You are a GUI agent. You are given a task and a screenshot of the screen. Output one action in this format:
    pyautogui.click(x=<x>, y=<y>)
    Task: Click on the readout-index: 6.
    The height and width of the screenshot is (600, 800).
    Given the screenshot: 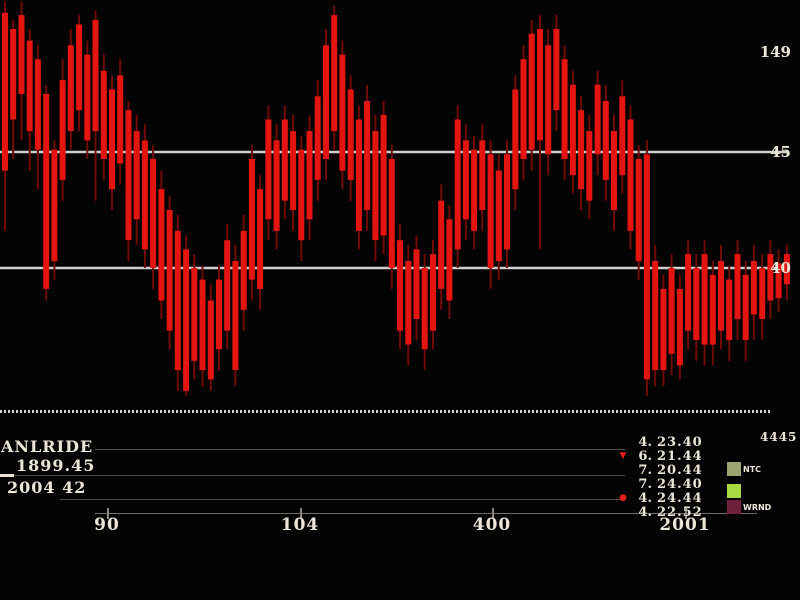 What is the action you would take?
    pyautogui.click(x=645, y=456)
    